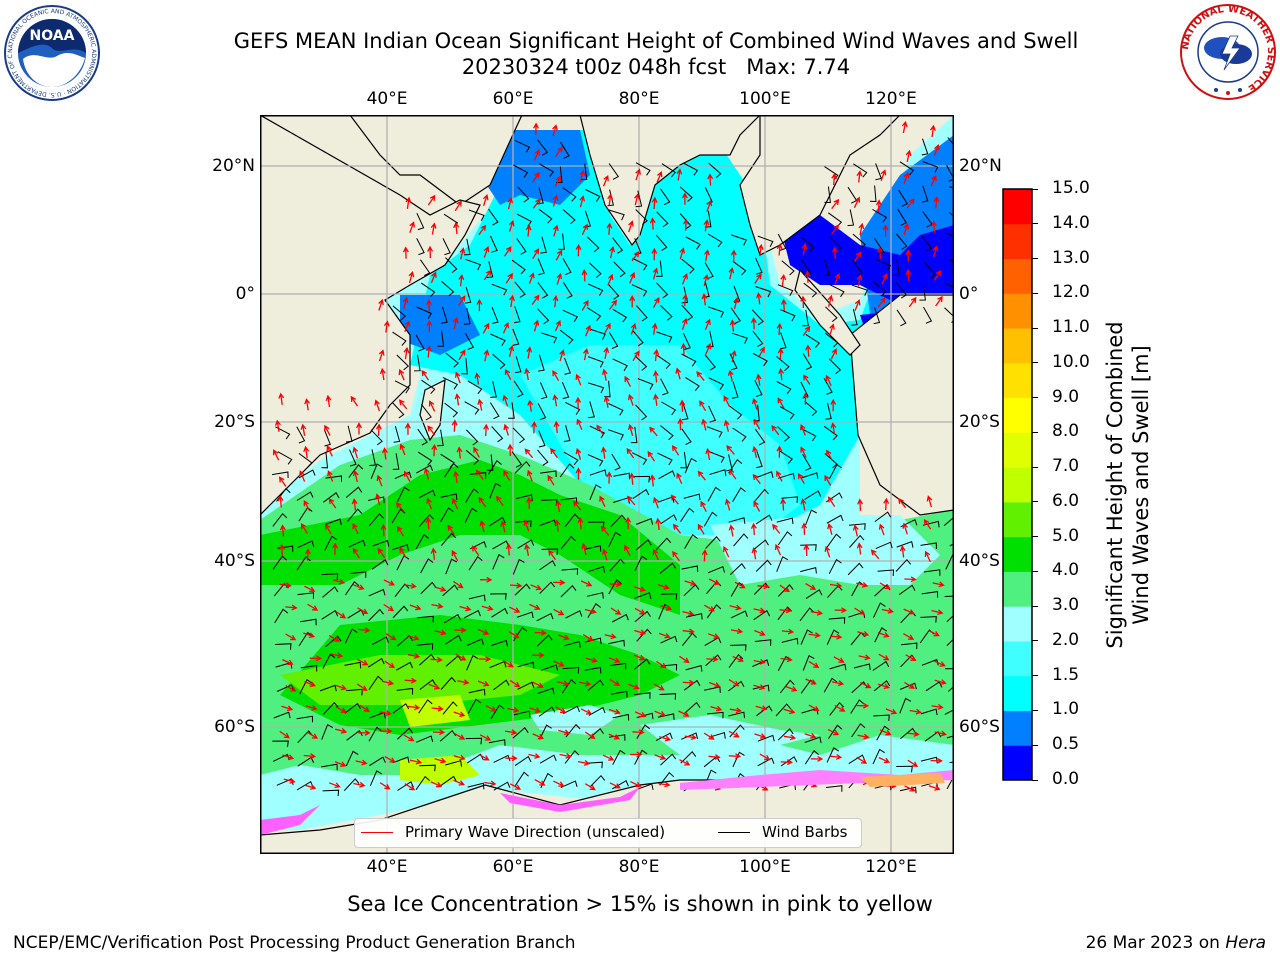  I want to click on colorbar-segment, so click(1017, 624).